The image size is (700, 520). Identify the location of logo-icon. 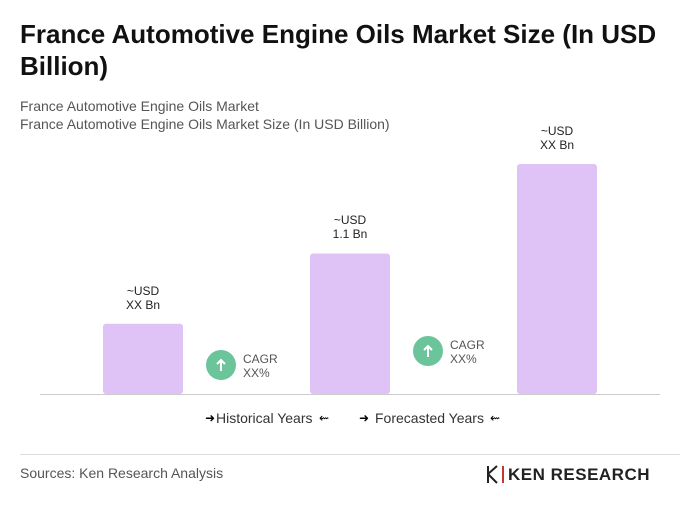
(495, 474).